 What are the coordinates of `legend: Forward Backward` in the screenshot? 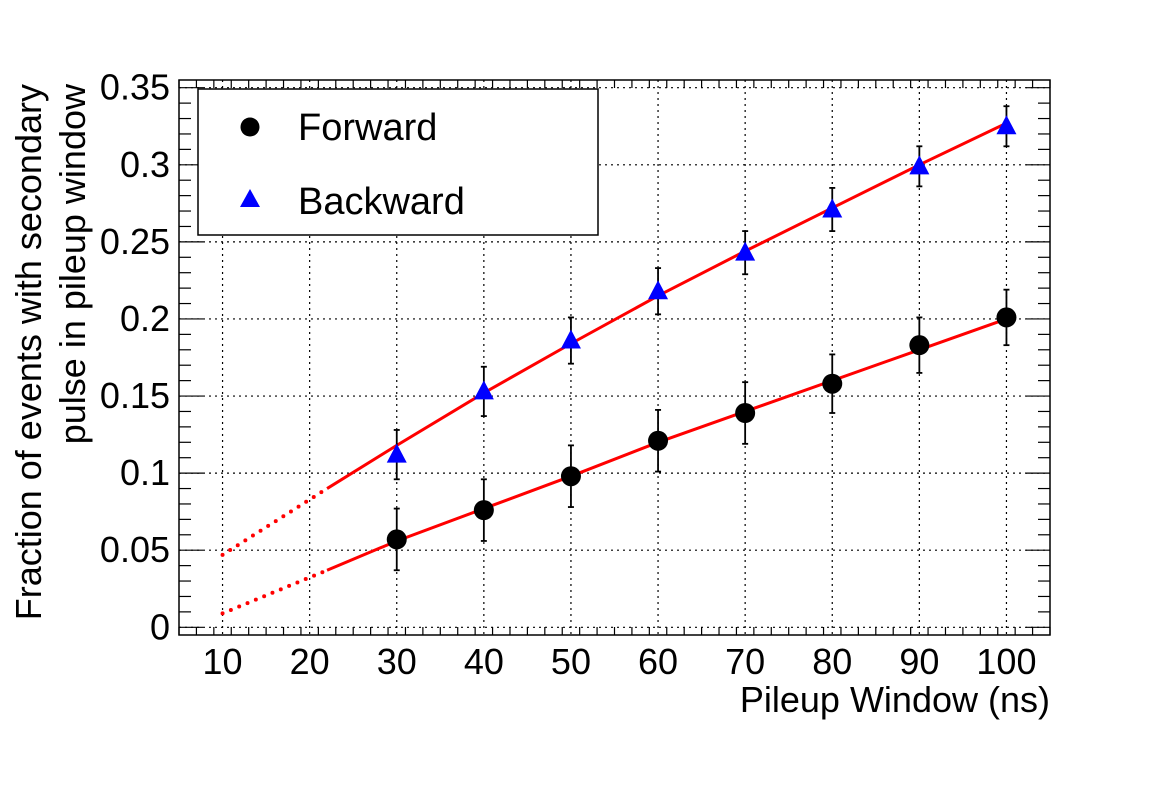 It's located at (398, 162).